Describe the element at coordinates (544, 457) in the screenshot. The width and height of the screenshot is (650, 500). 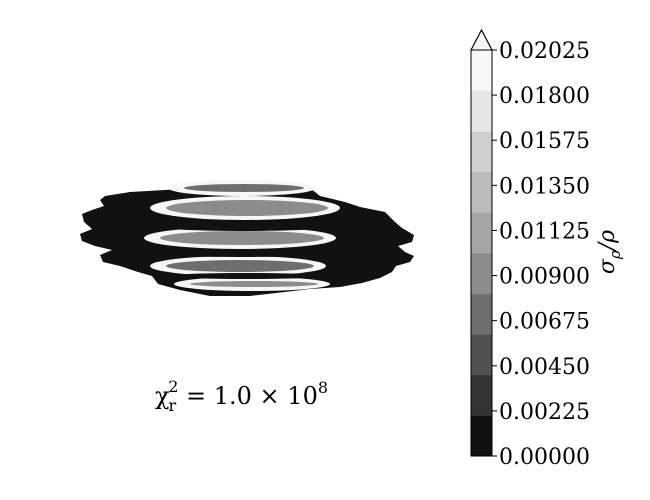
I see `colorbar-tick-label: 0.00000` at that location.